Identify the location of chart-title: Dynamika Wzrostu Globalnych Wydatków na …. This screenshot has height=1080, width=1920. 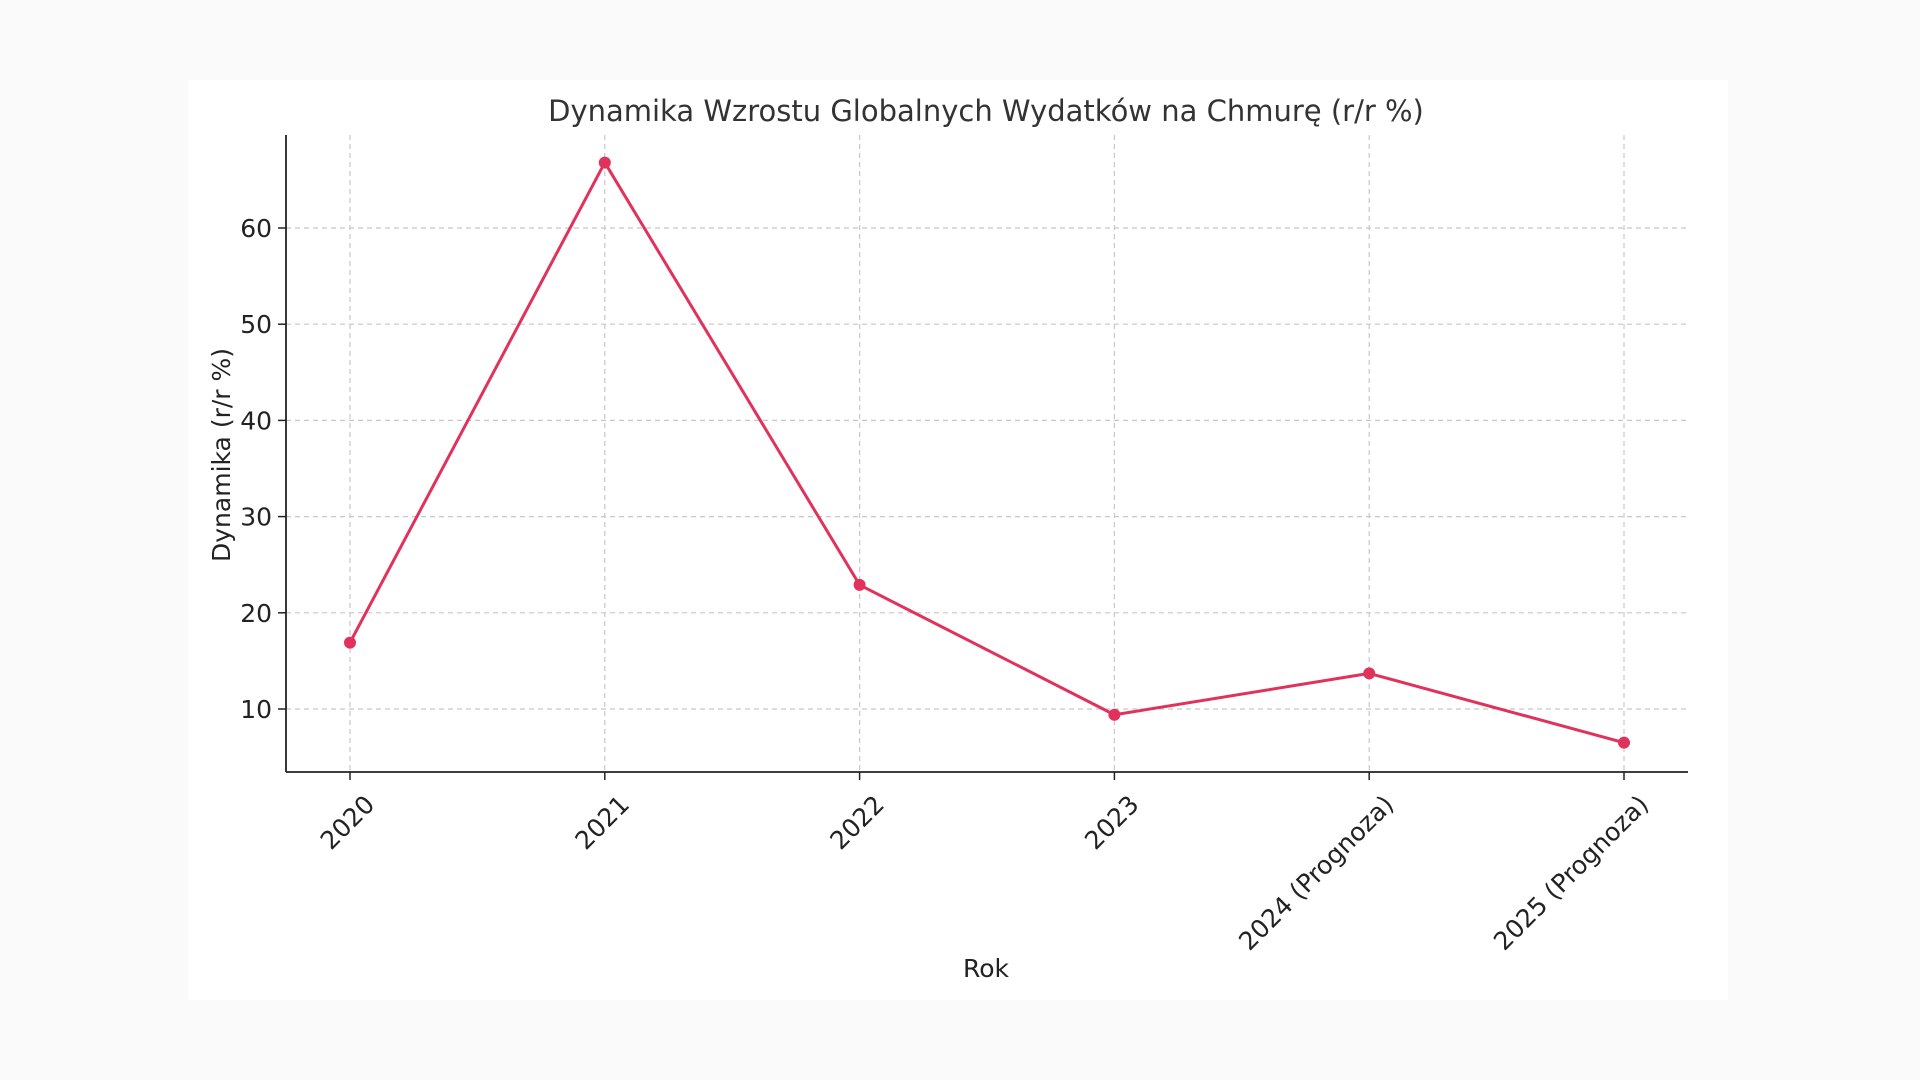
(986, 111).